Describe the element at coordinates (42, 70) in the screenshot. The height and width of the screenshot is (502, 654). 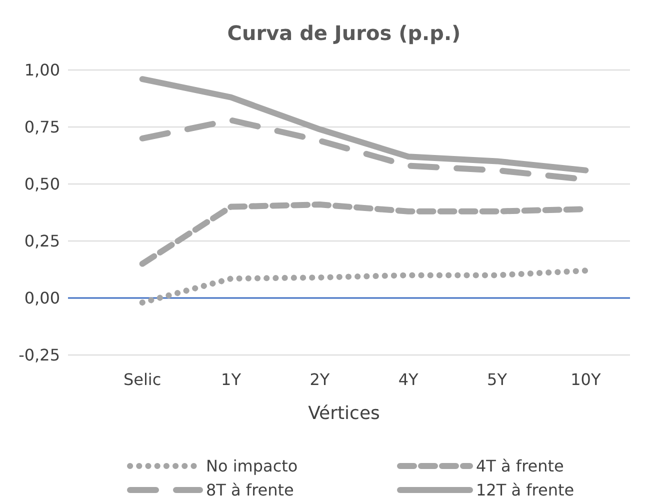
I see `y-tick-label: 1,00` at that location.